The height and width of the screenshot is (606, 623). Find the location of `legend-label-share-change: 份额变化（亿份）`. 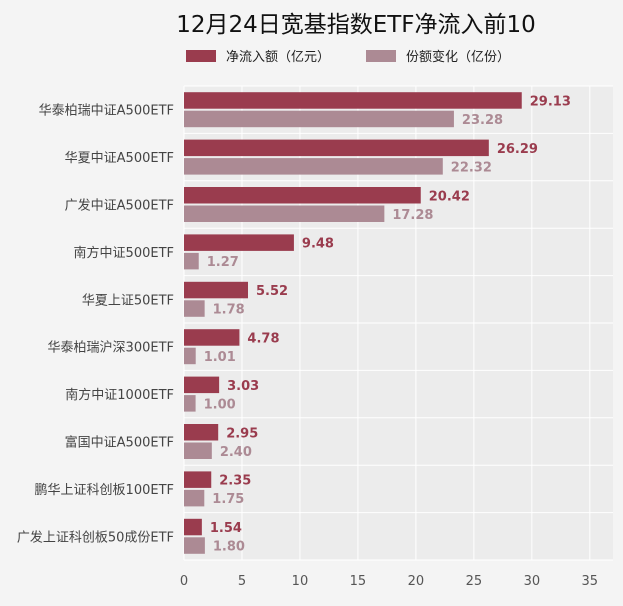

legend-label-share-change: 份额变化（亿份） is located at coordinates (458, 57).